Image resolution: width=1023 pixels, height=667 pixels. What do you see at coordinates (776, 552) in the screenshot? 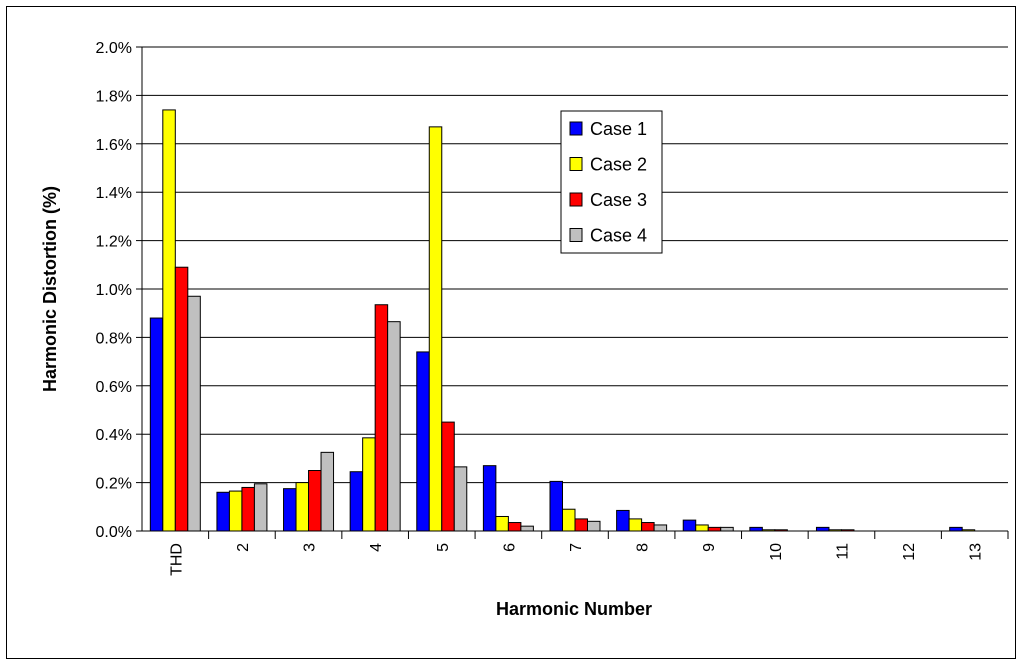
I see `x-tick-label: 10` at bounding box center [776, 552].